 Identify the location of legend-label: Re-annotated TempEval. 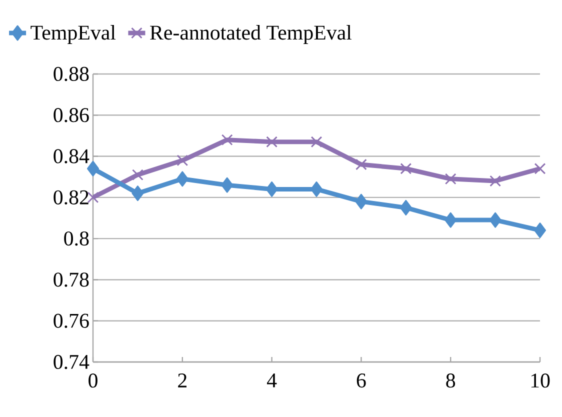
(251, 34).